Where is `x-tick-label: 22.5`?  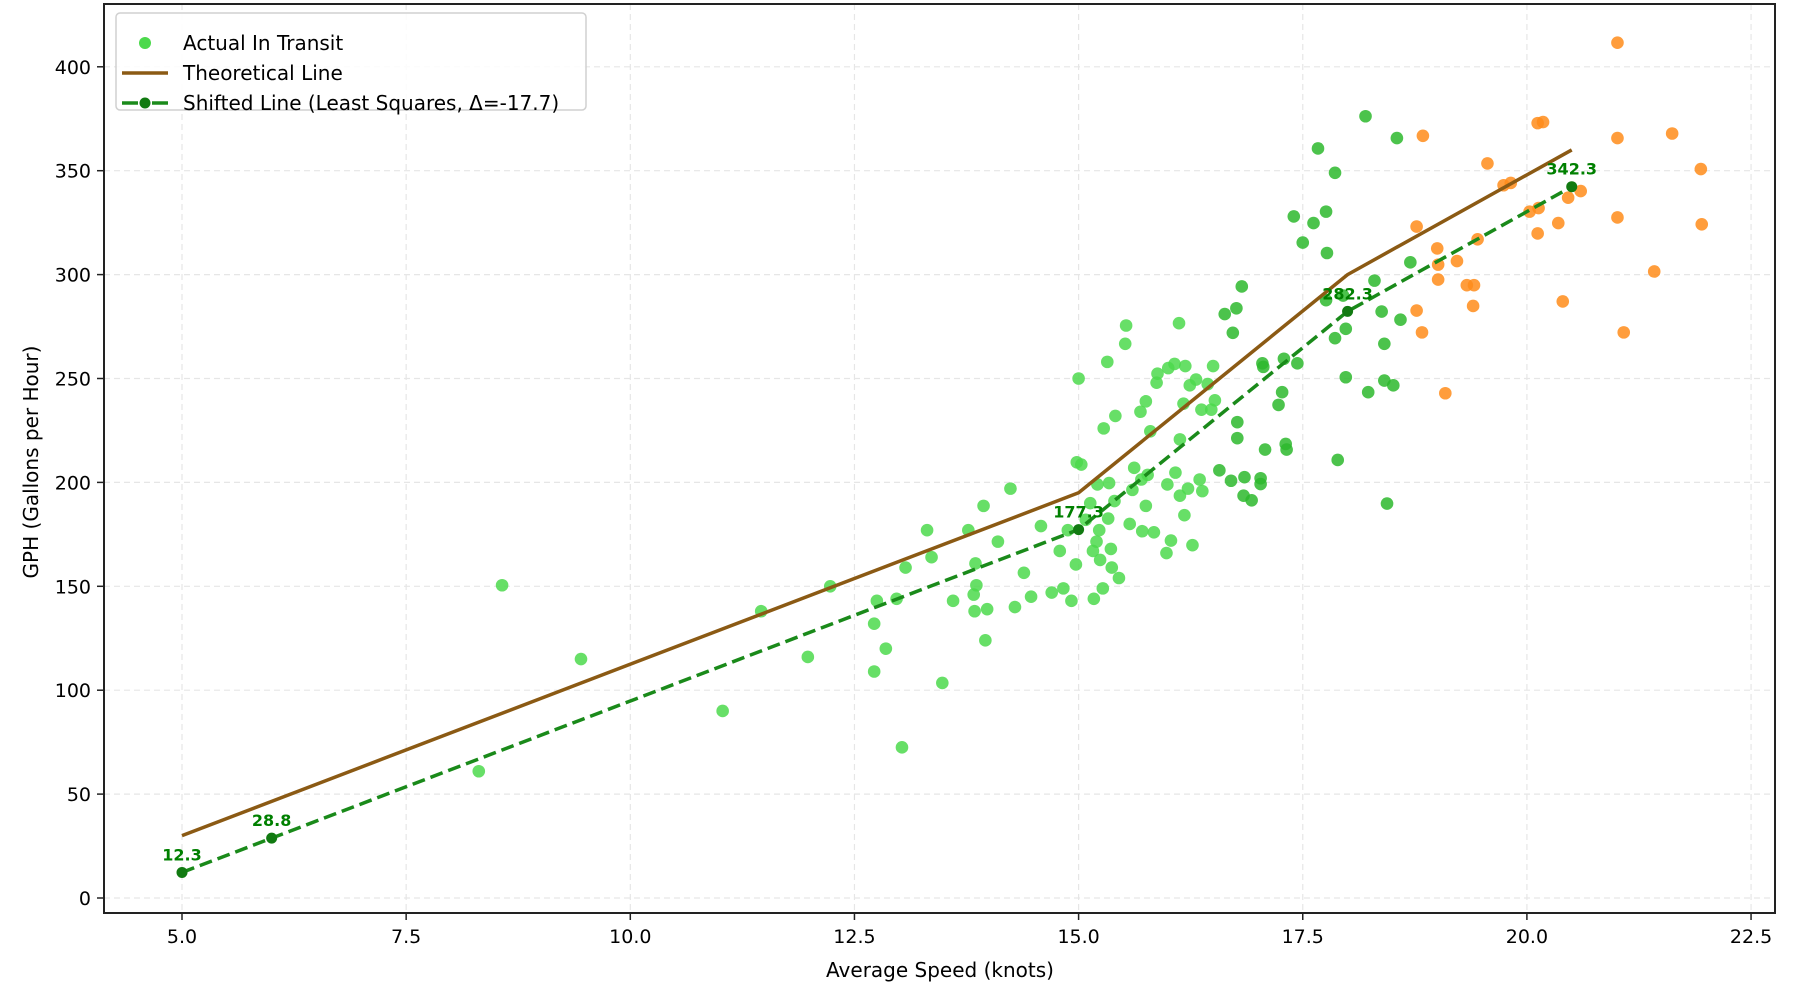 x-tick-label: 22.5 is located at coordinates (1751, 937).